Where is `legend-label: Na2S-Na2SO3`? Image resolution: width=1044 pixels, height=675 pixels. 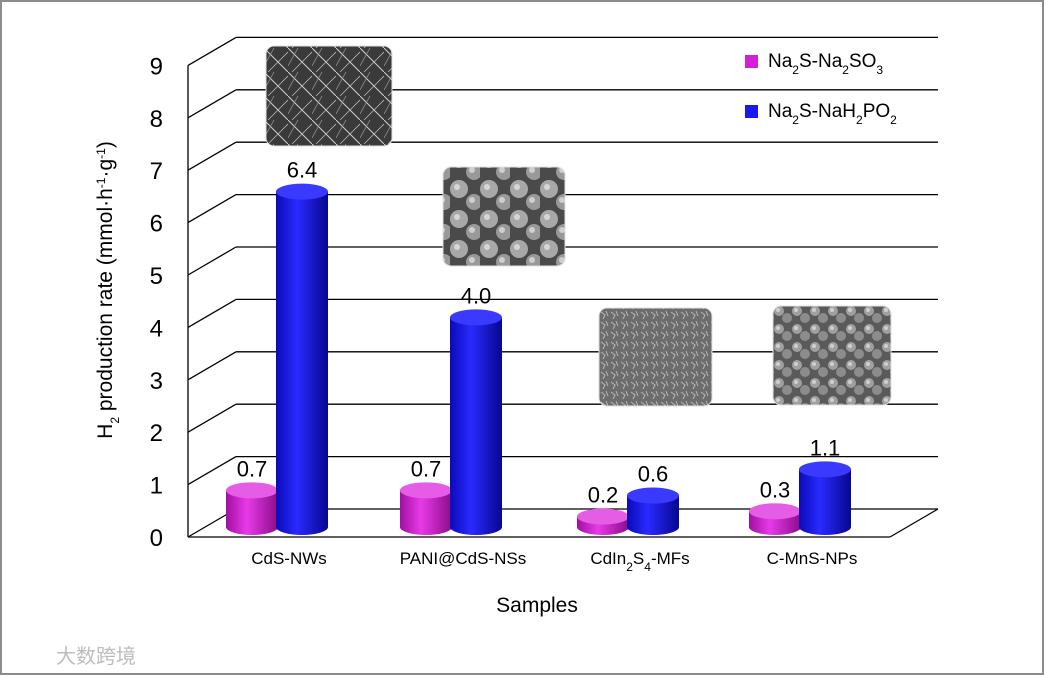 legend-label: Na2S-Na2SO3 is located at coordinates (825, 64).